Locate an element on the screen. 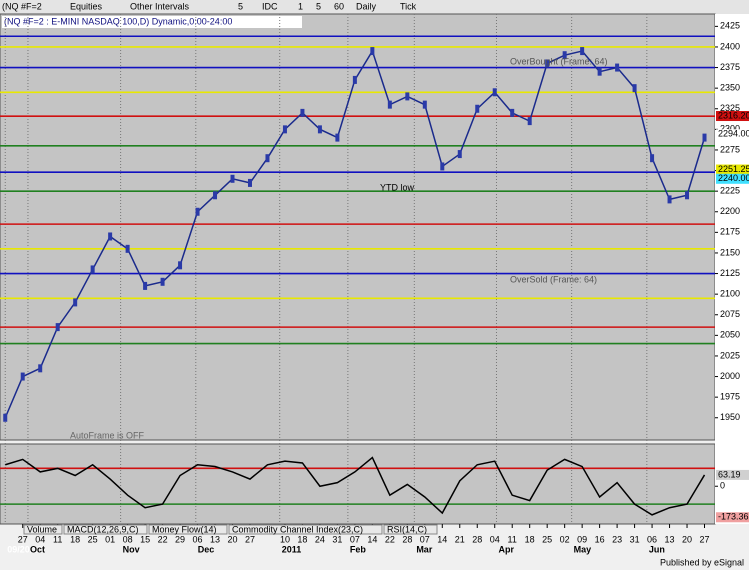 Image resolution: width=749 pixels, height=570 pixels. y-tick-label: 2325 is located at coordinates (730, 108).